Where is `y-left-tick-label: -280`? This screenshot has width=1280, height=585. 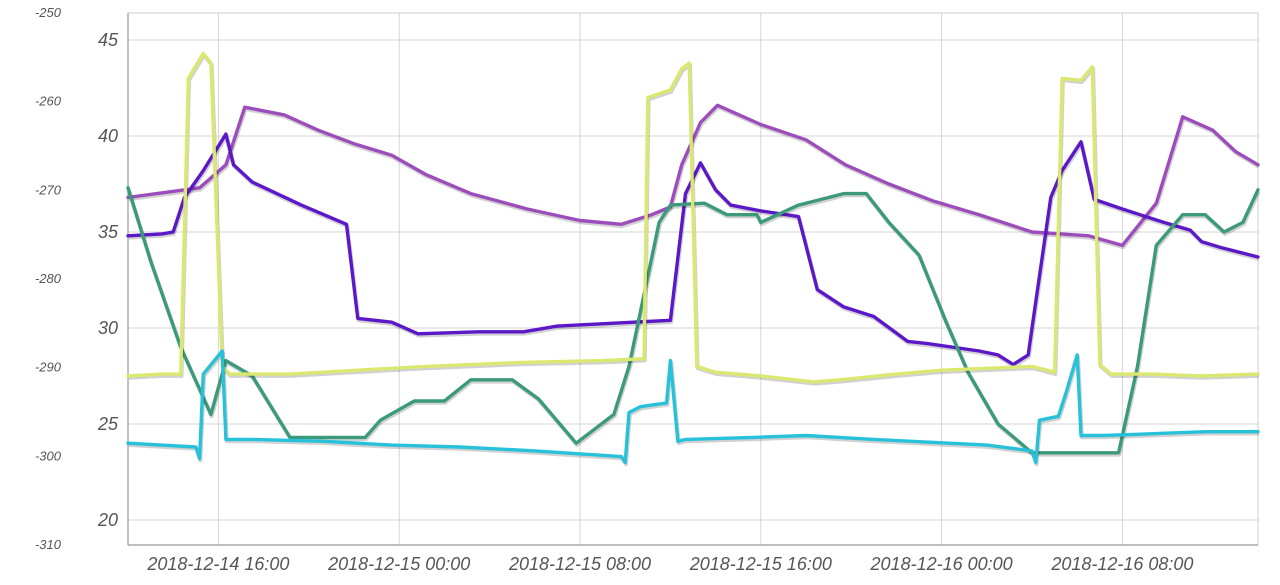 y-left-tick-label: -280 is located at coordinates (48, 278).